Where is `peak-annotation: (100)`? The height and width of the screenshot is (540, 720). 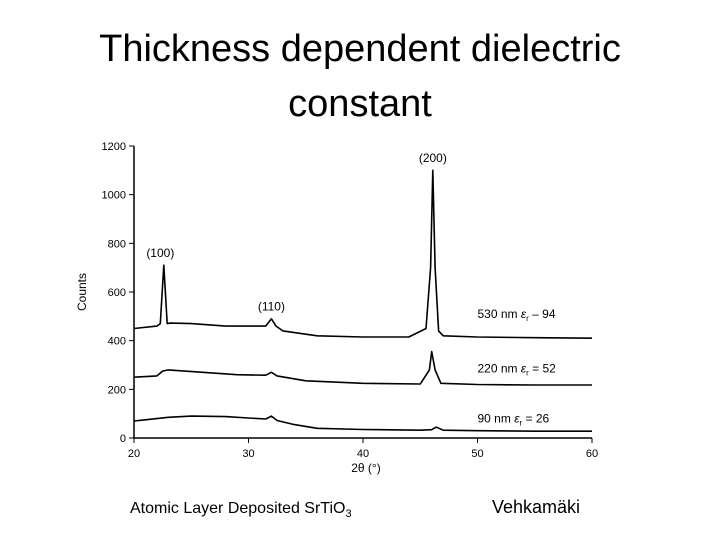
peak-annotation: (100) is located at coordinates (160, 253).